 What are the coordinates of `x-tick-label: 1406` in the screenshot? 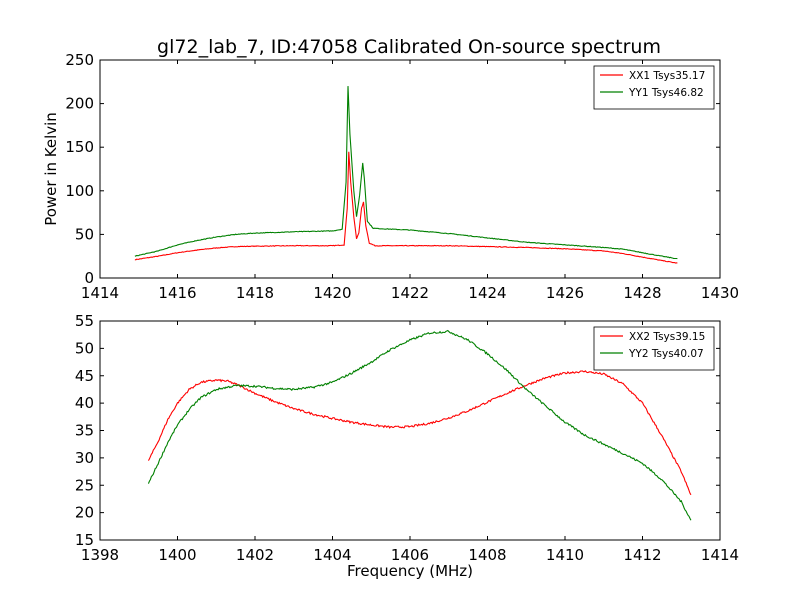 It's located at (410, 555).